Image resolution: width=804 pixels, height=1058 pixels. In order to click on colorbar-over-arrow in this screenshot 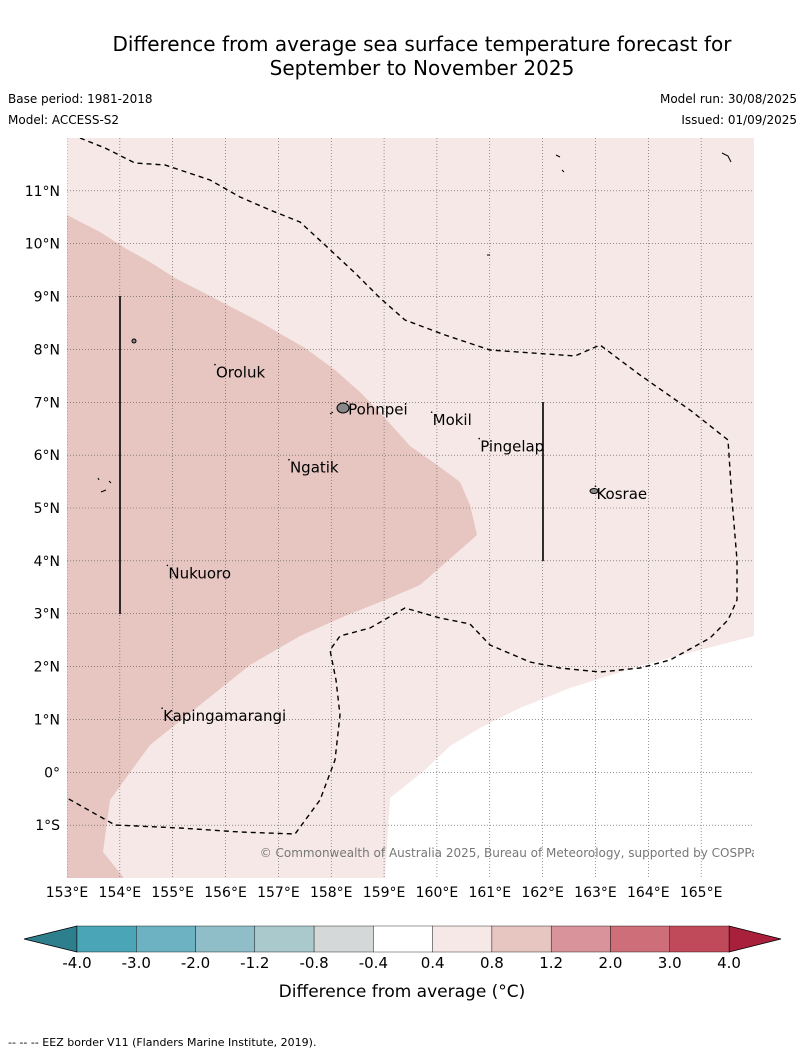, I will do `click(755, 939)`.